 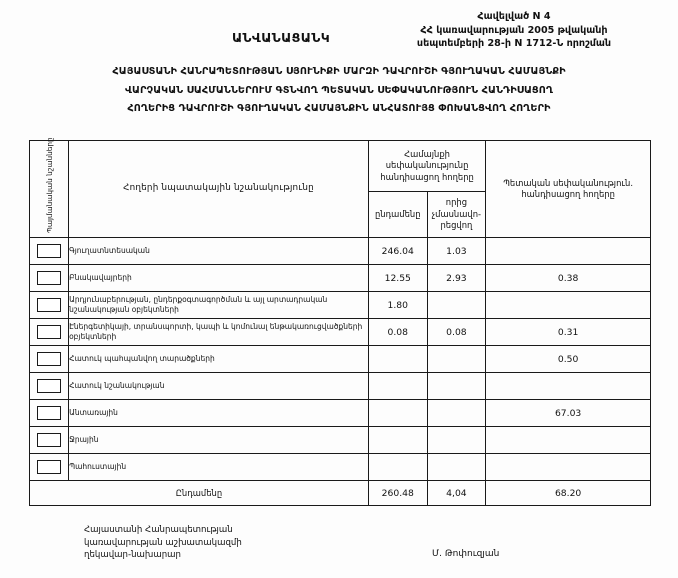 I want to click on signatory-role-line-3: ղեկավար-նախարար, so click(x=132, y=555).